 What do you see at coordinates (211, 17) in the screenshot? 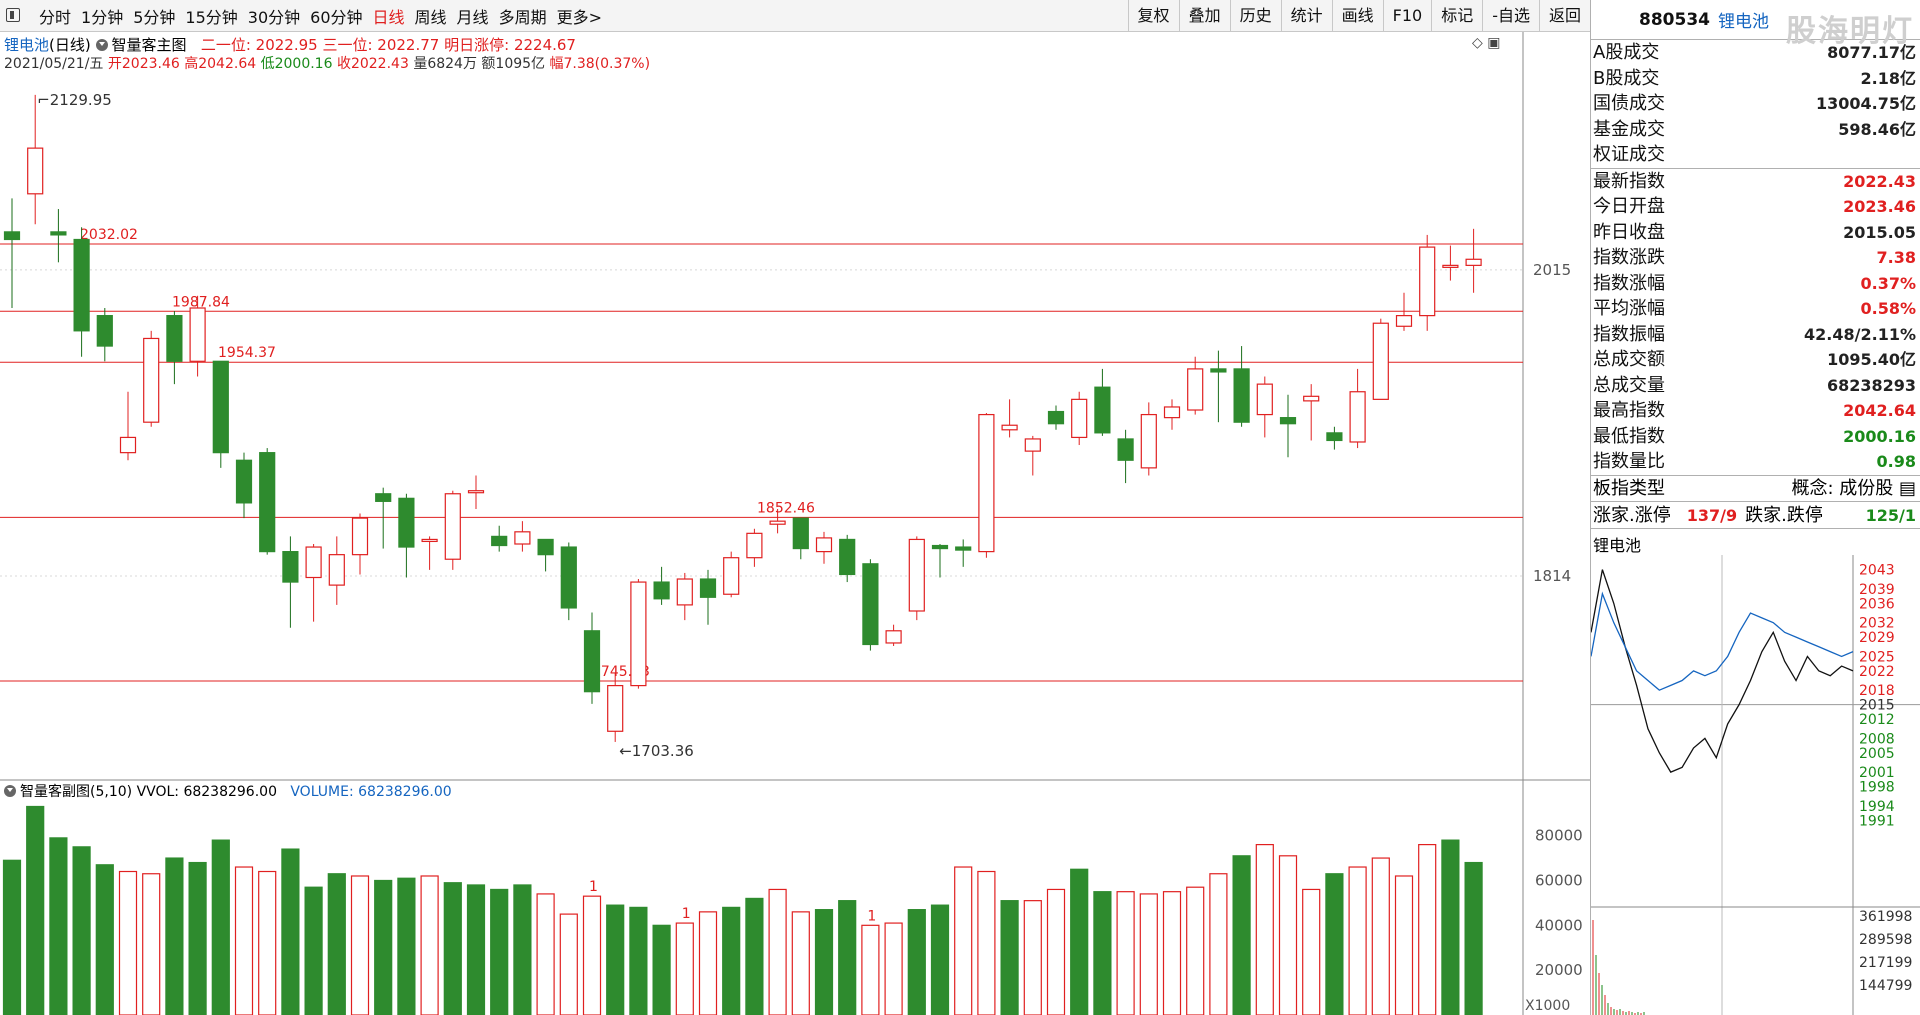
I see `period-tab: 15分钟` at bounding box center [211, 17].